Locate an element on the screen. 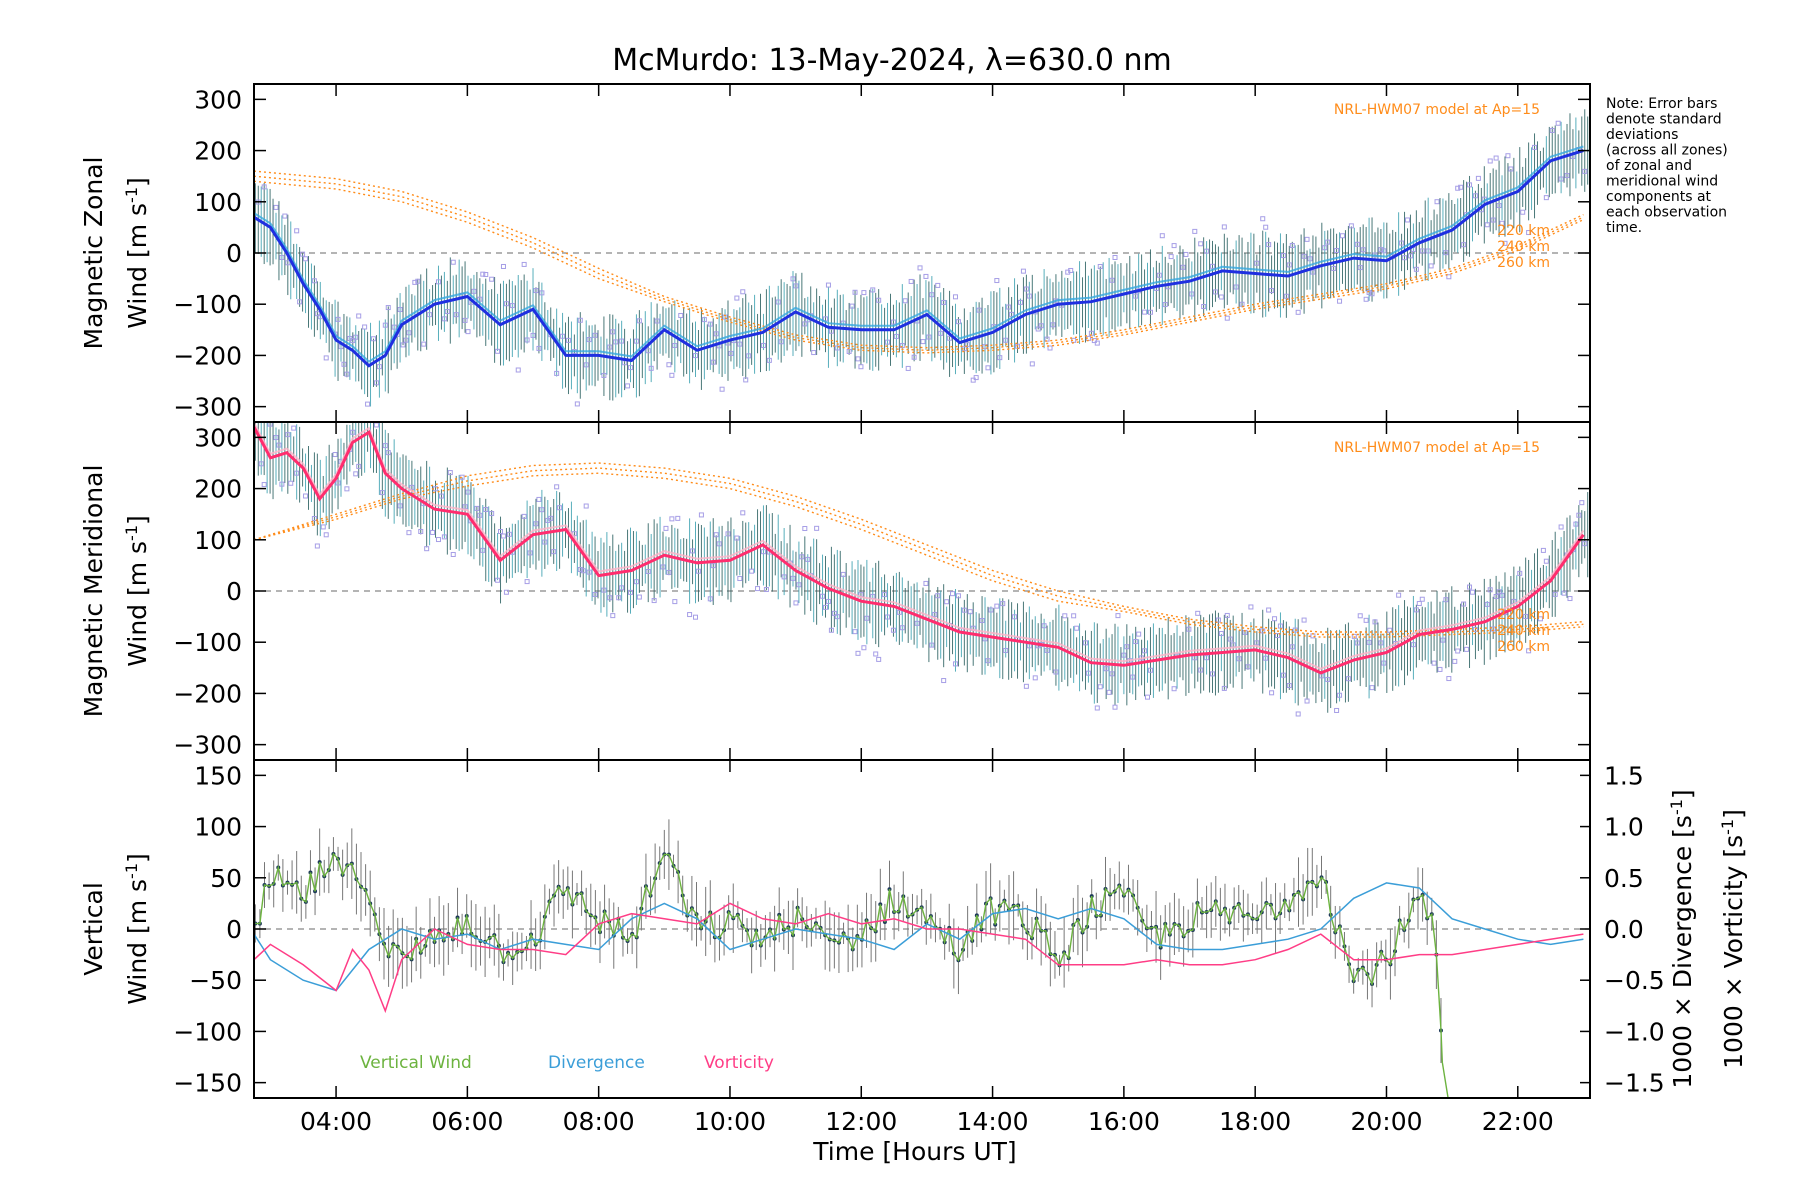 The width and height of the screenshot is (1800, 1200). vertical-wind-line is located at coordinates (852, 975).